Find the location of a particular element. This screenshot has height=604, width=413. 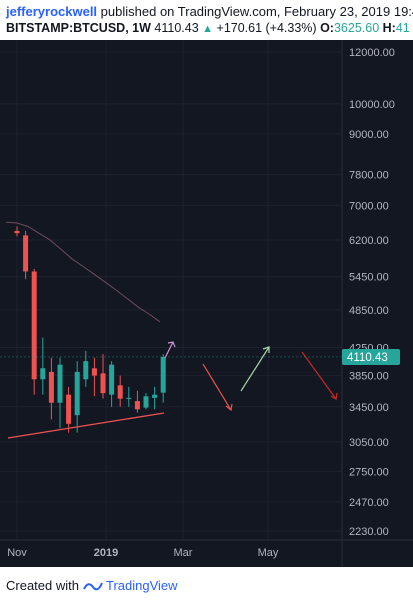

time-axis: Nov 2019 Mar May is located at coordinates (143, 553).